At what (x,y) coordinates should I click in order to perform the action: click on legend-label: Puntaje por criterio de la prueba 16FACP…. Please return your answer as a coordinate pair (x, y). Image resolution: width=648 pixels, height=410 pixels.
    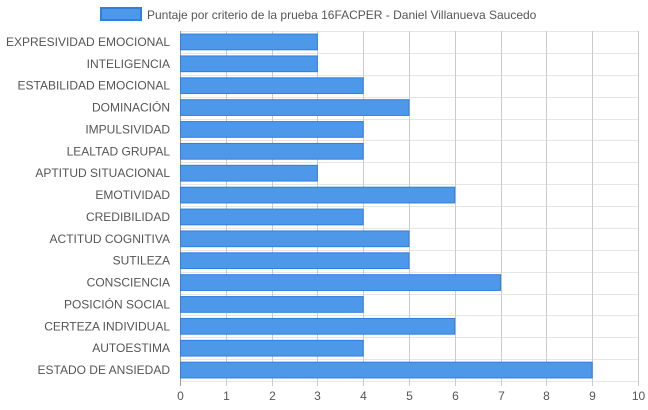
    Looking at the image, I should click on (342, 15).